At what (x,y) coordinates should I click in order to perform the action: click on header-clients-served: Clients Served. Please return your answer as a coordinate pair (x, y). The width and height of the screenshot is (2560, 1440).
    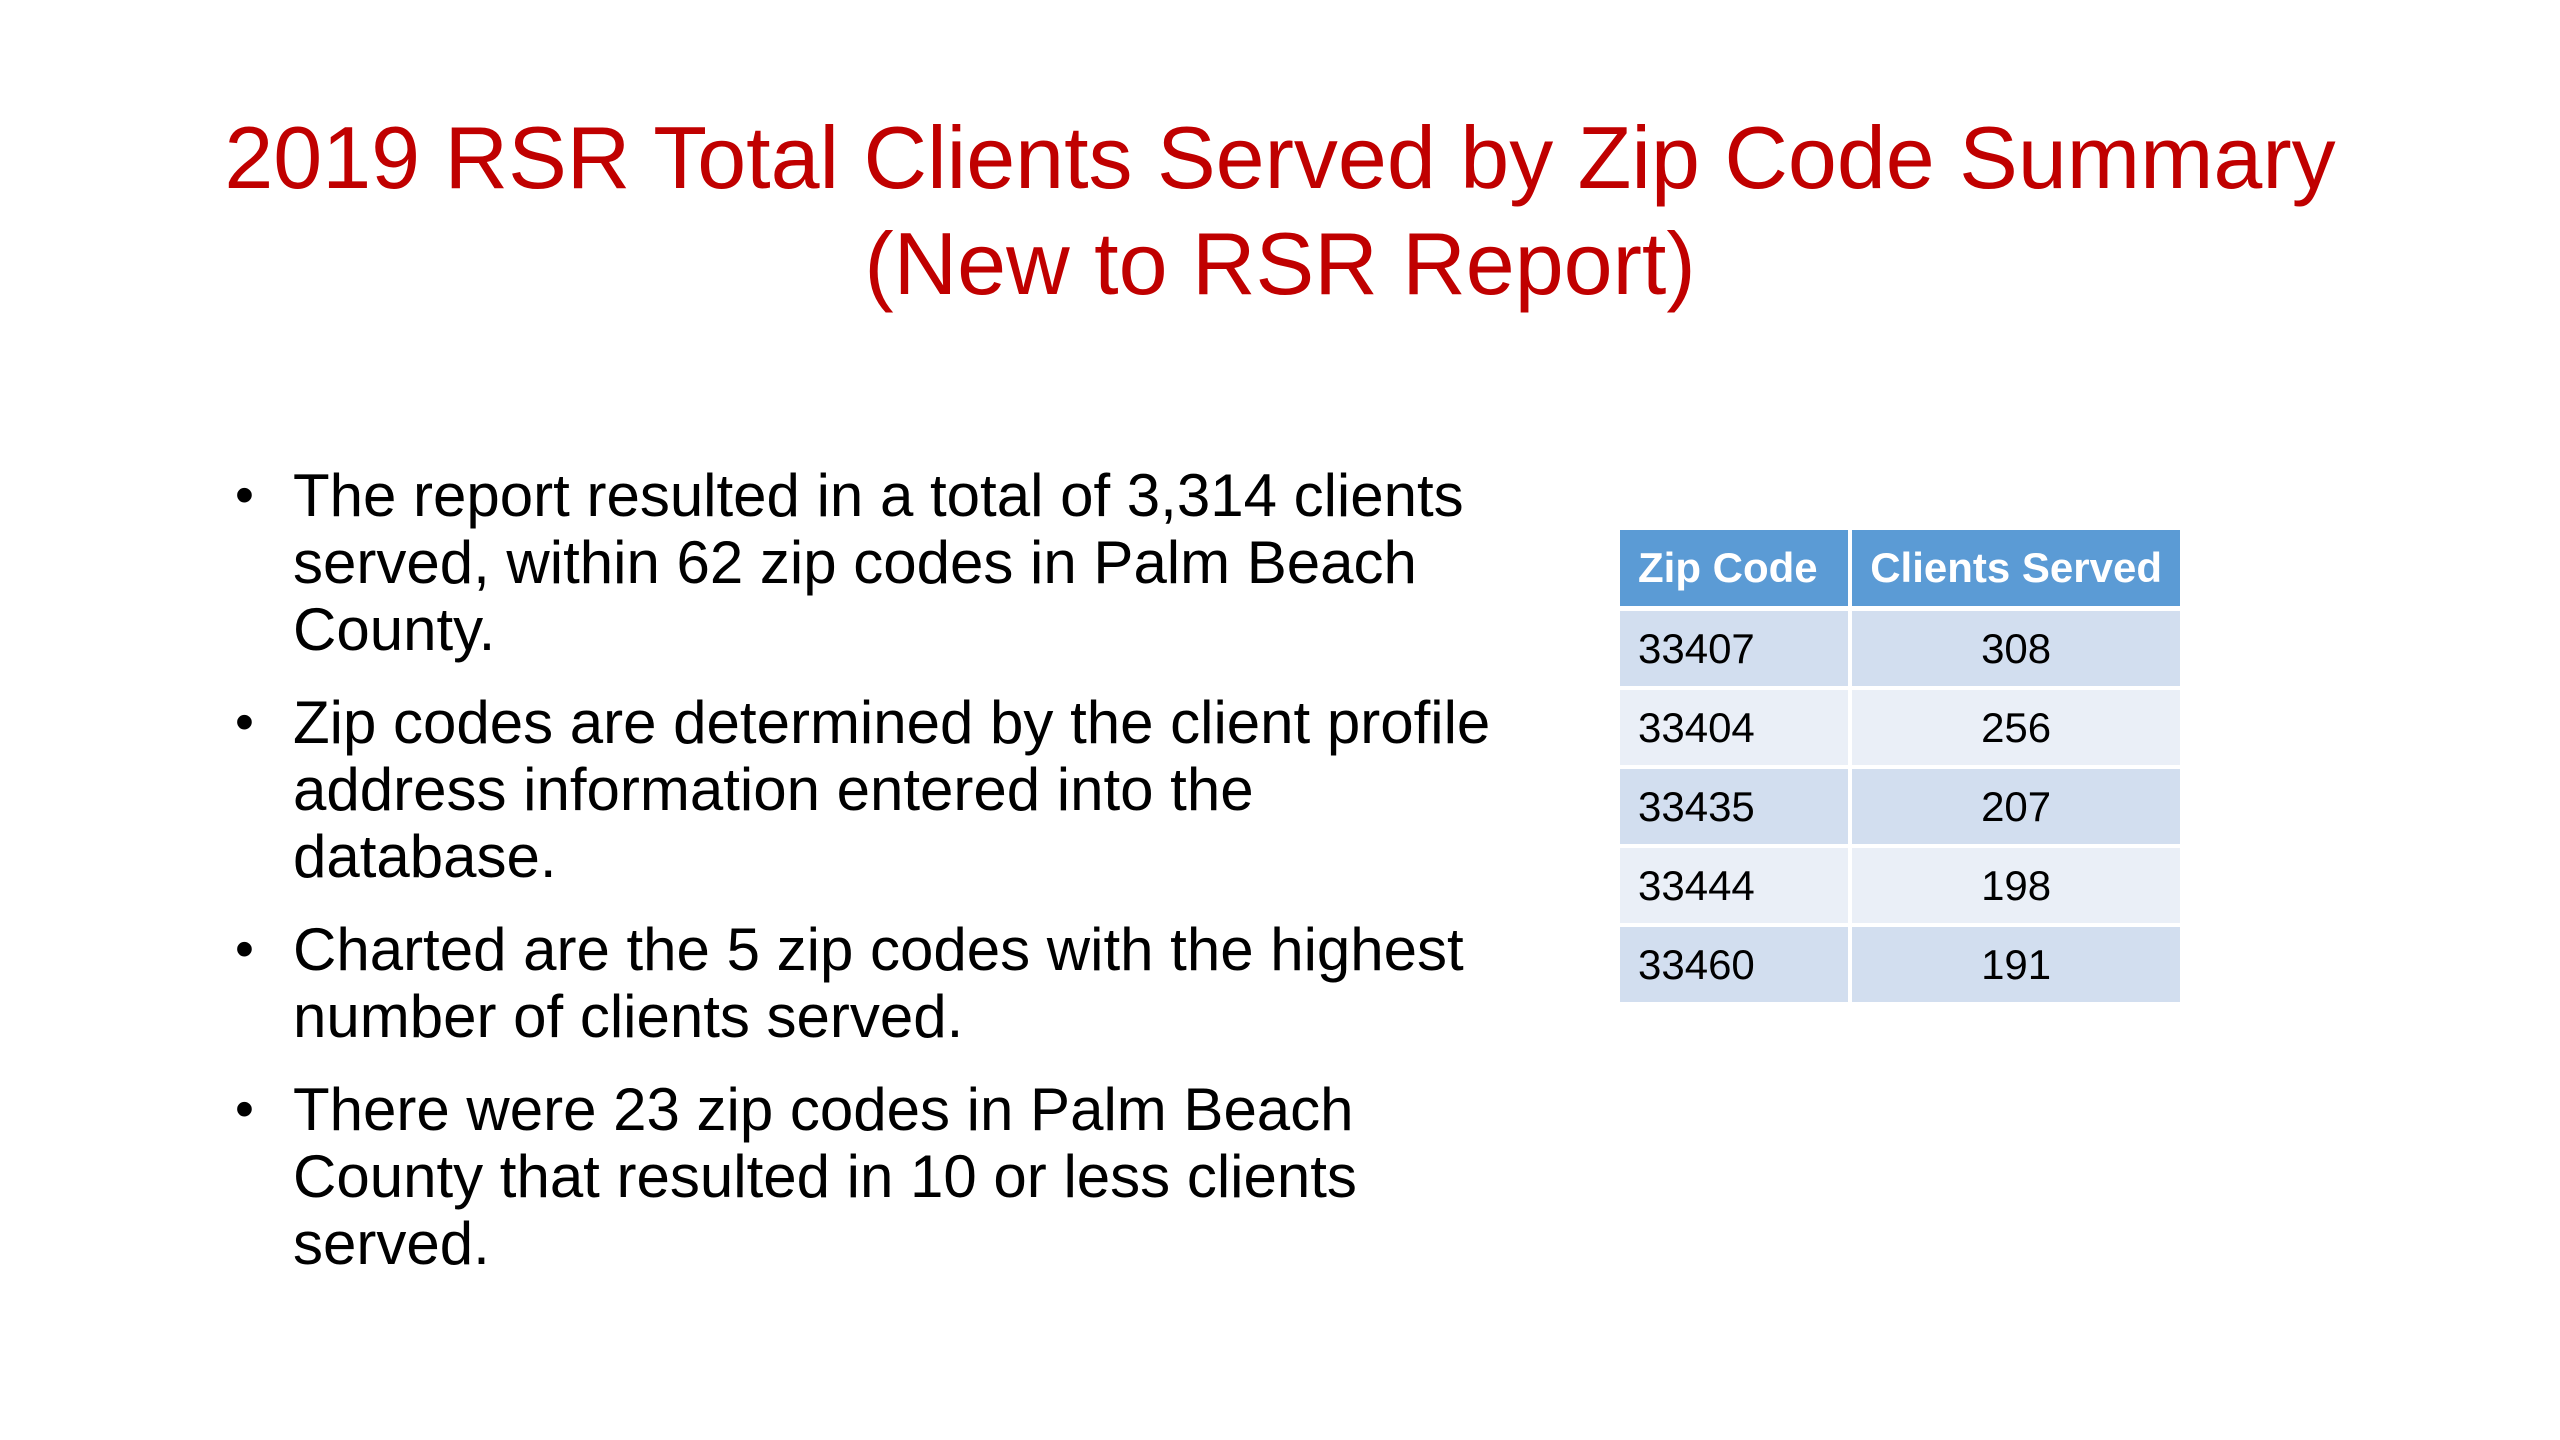
    Looking at the image, I should click on (2015, 570).